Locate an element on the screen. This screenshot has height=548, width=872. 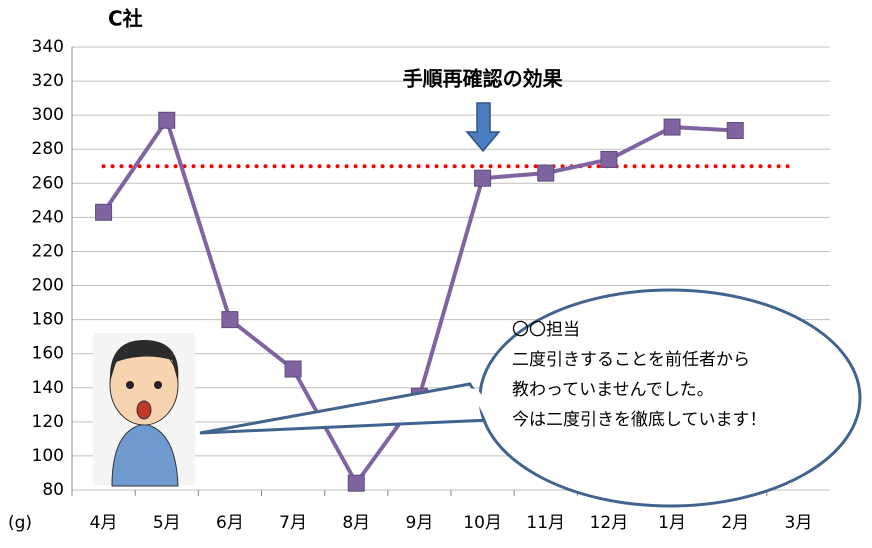
y-tick-label: 180 is located at coordinates (48, 320).